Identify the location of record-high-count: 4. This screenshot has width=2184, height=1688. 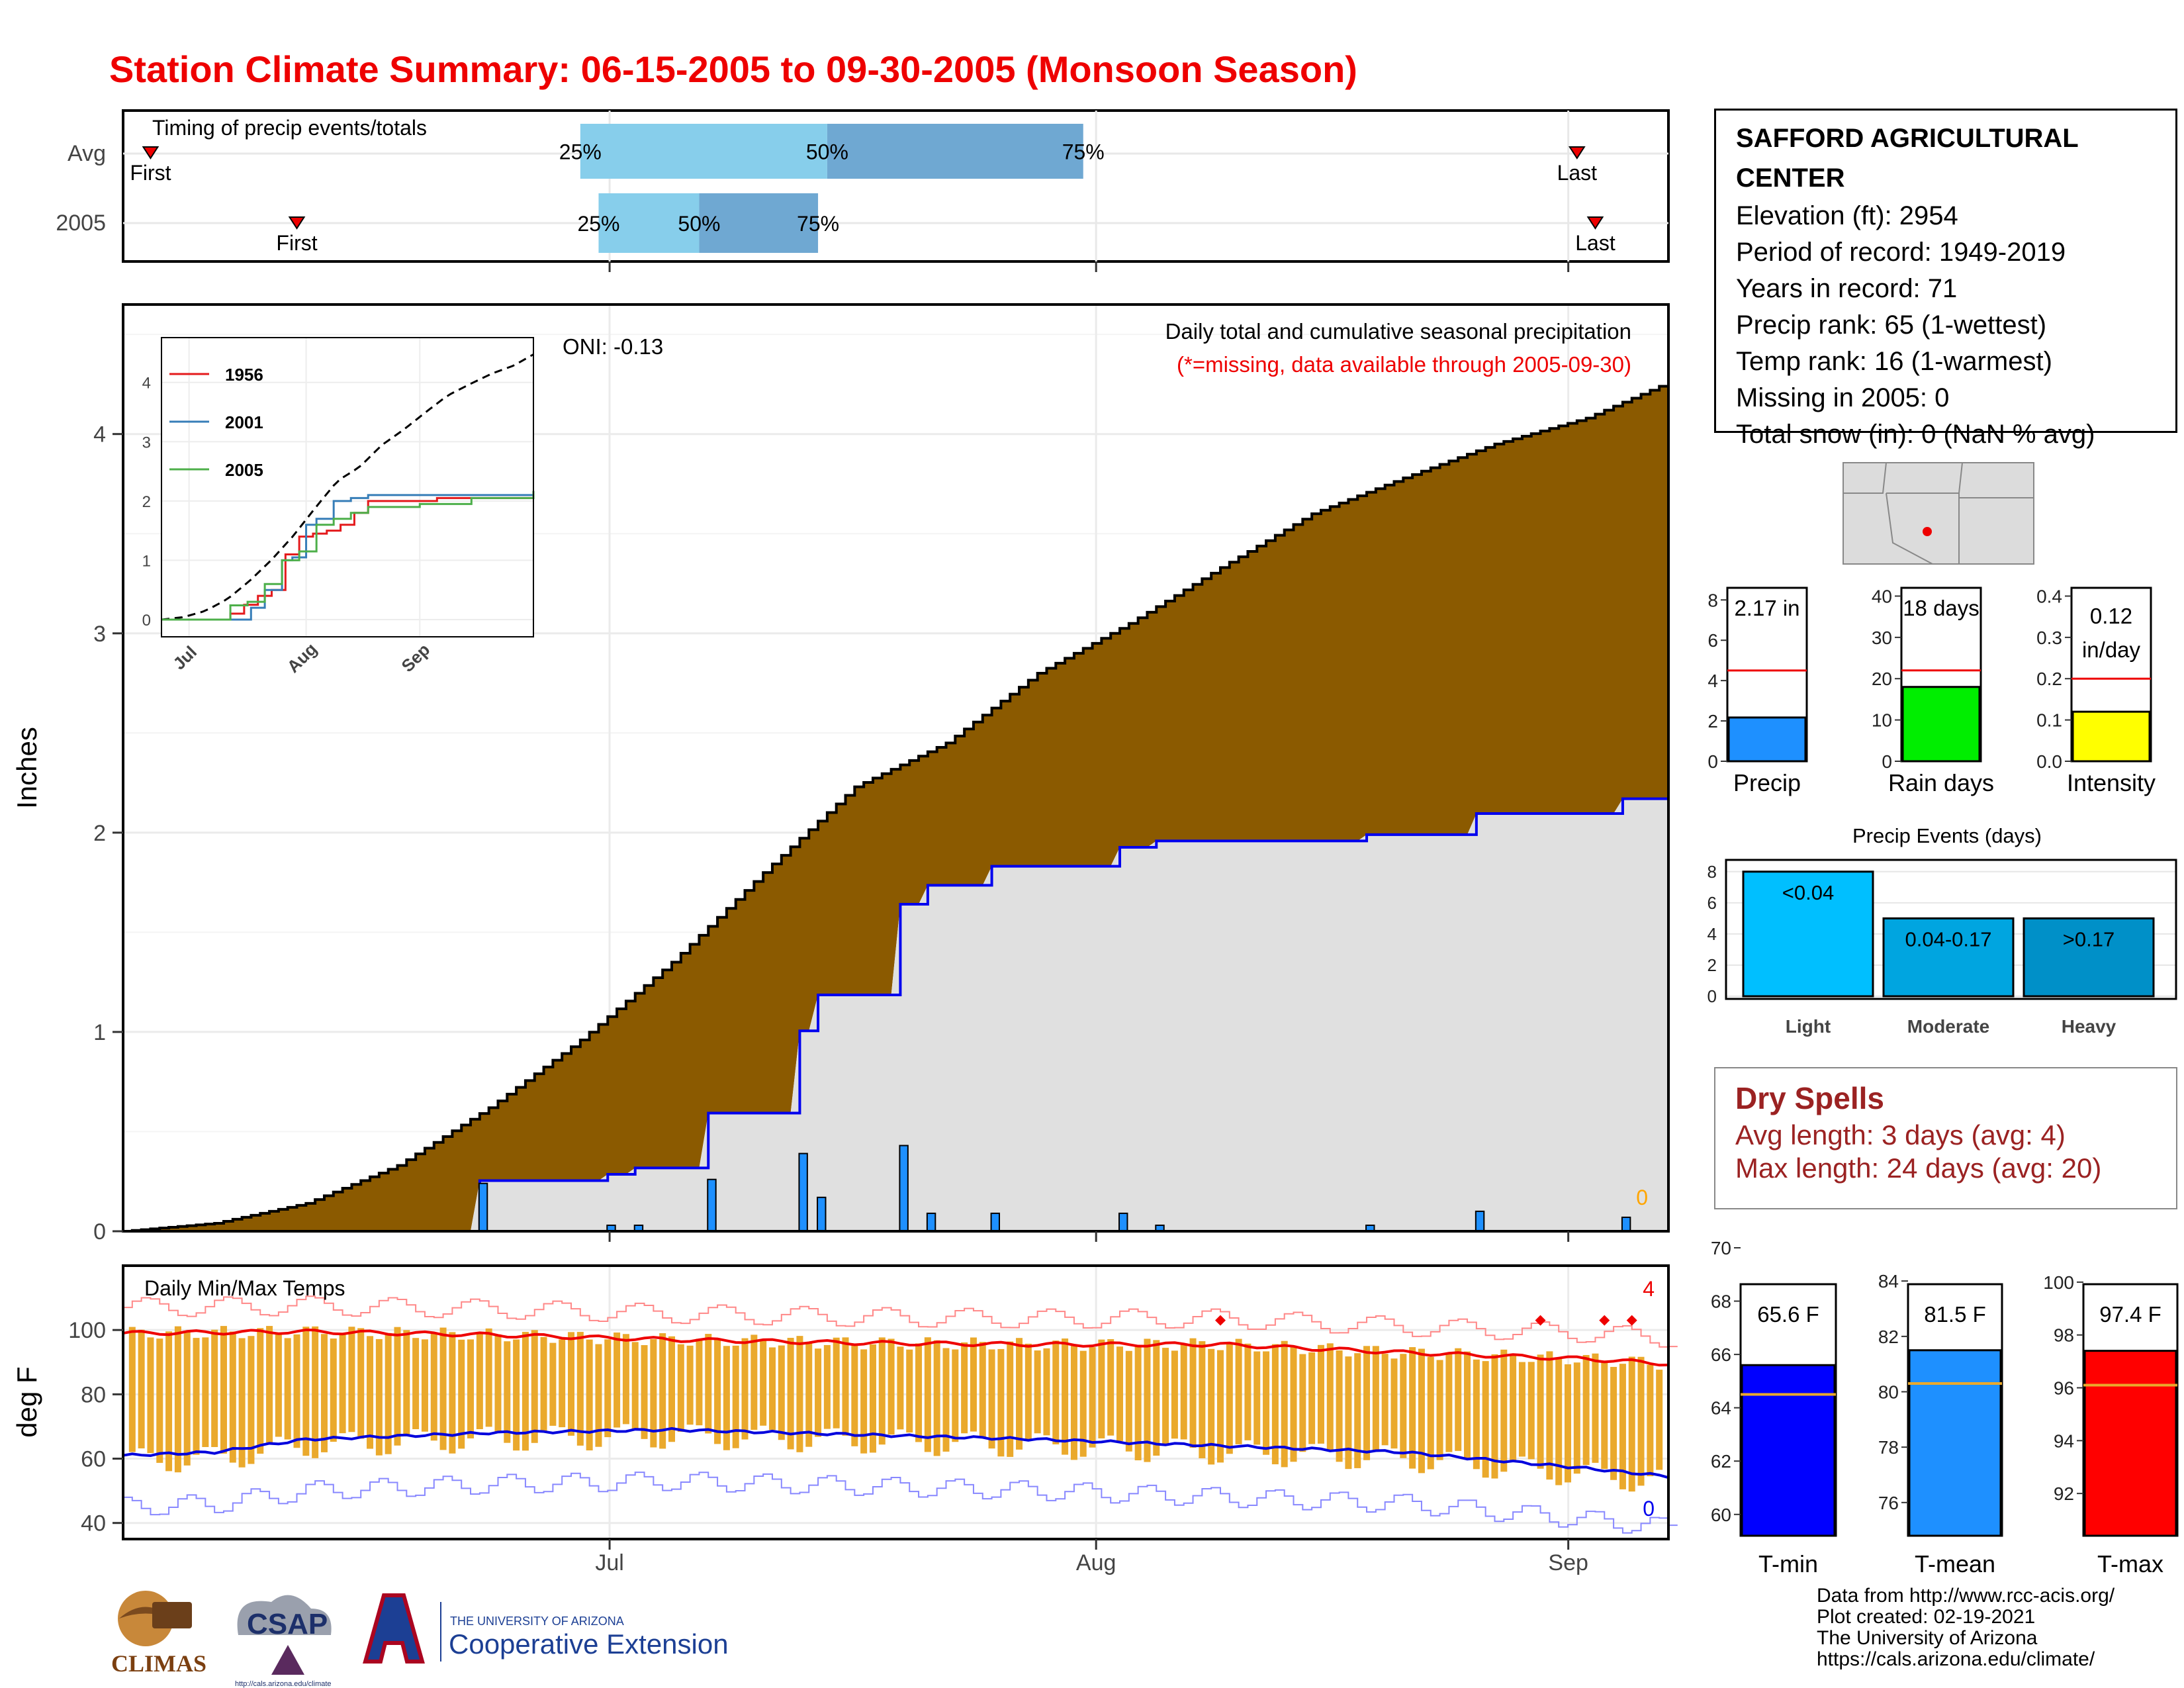
(1649, 1289).